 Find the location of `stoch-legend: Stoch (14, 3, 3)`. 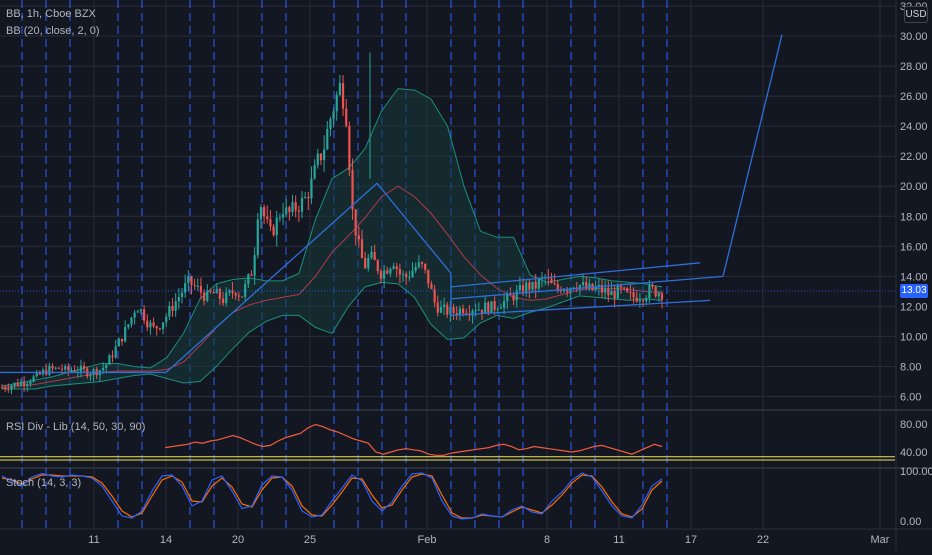

stoch-legend: Stoch (14, 3, 3) is located at coordinates (43, 483).